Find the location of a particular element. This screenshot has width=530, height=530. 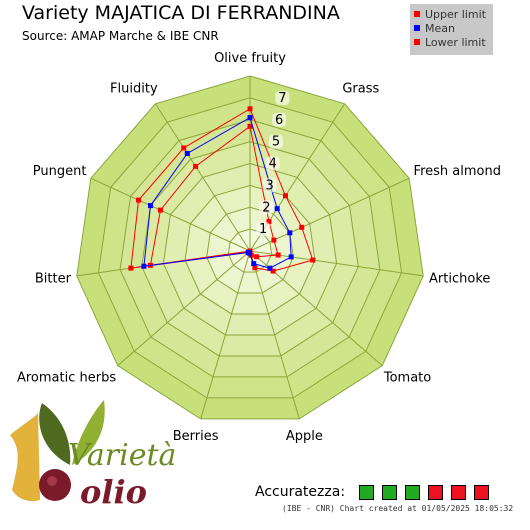

chart-subtitle: Source: AMAP Marche & IBE CNR is located at coordinates (120, 36).